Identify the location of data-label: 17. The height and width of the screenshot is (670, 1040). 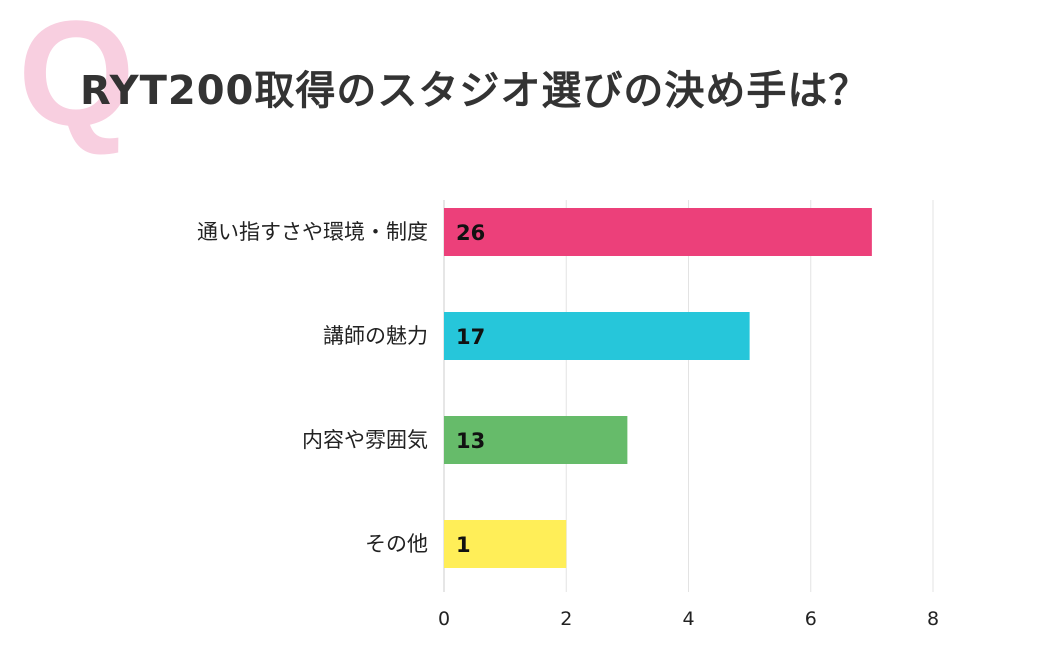
(470, 337).